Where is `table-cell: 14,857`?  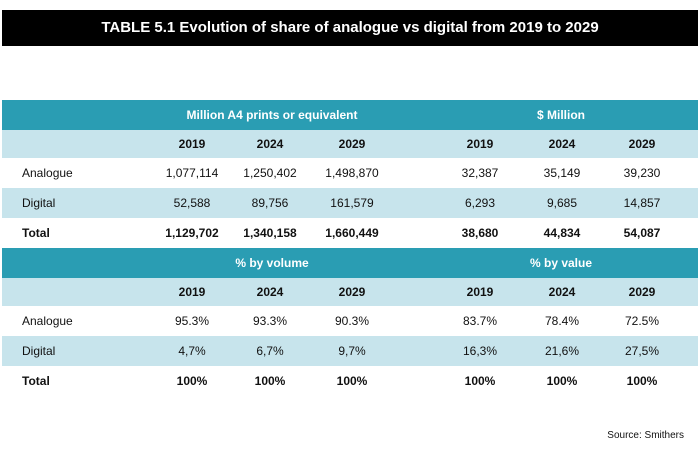 table-cell: 14,857 is located at coordinates (642, 203).